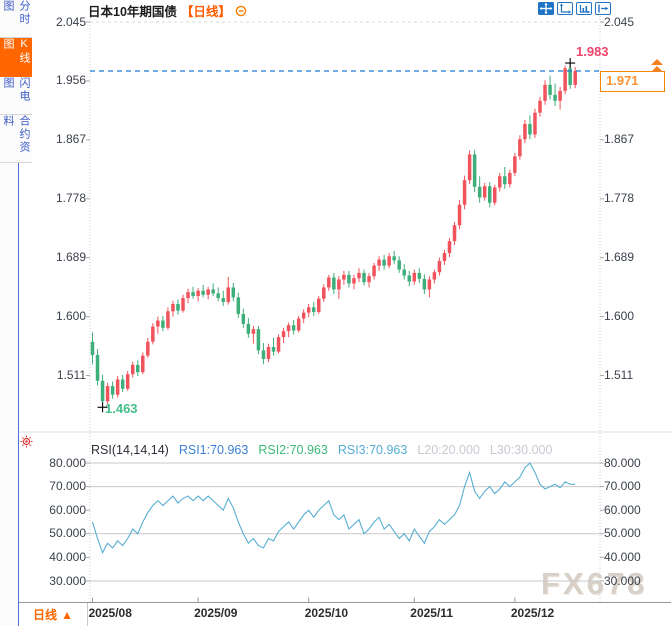 This screenshot has width=671, height=626. I want to click on sidebar-item-flash-chart: 闪电图, so click(16, 96).